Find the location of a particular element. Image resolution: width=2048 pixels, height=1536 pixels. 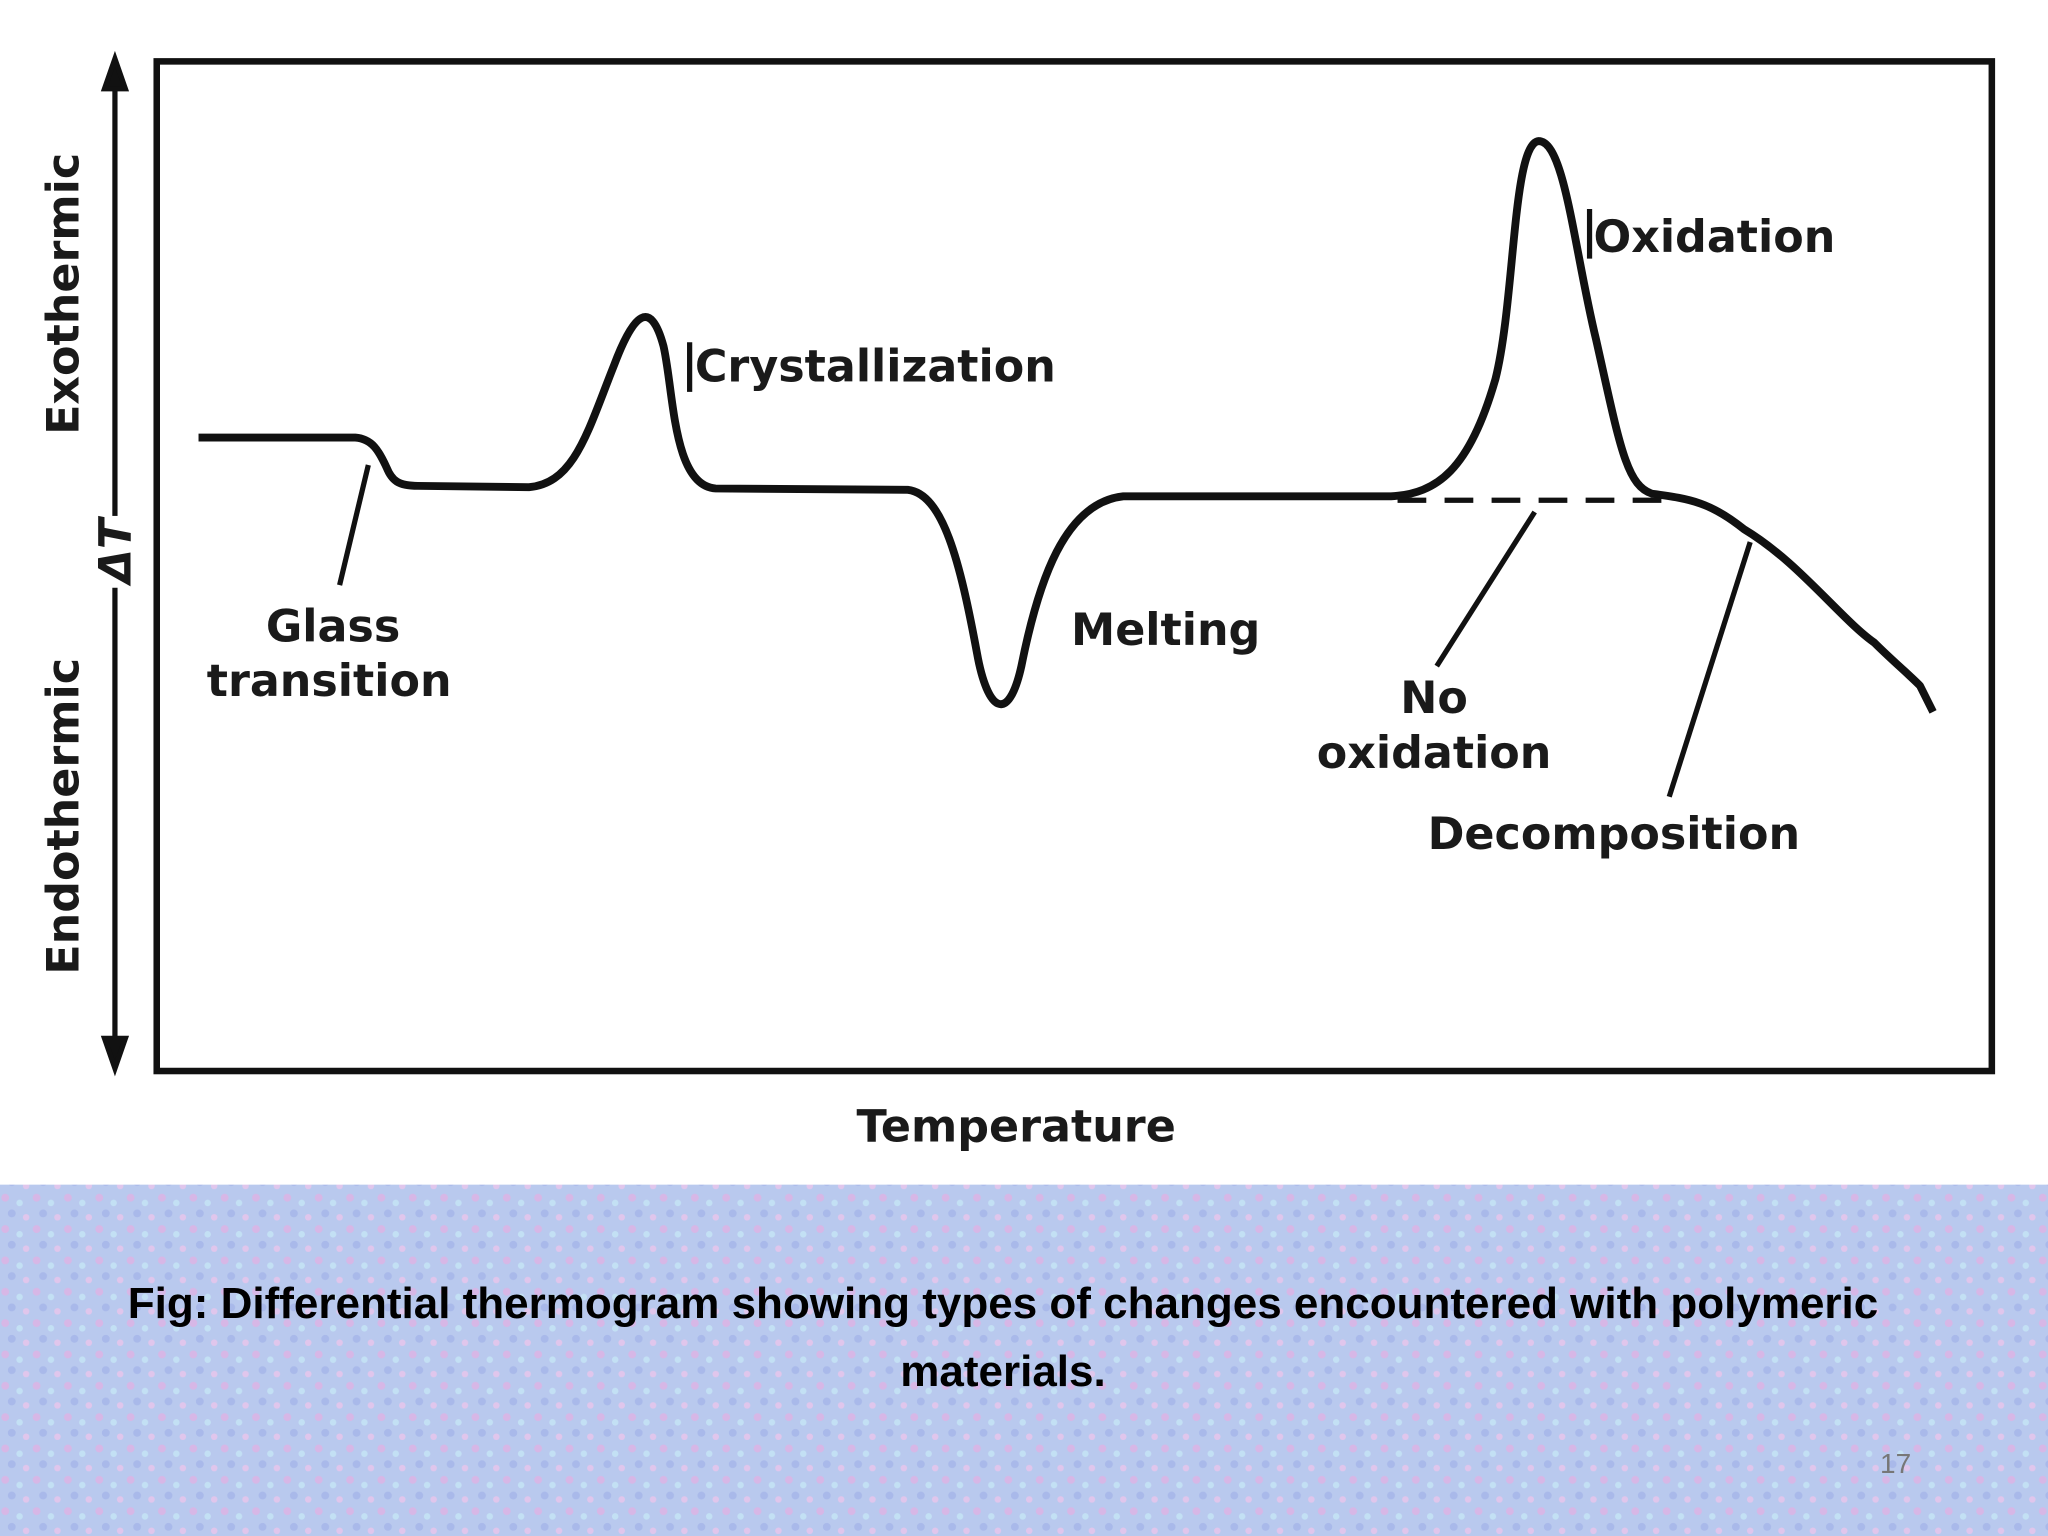

label-melting: Melting is located at coordinates (1165, 630).